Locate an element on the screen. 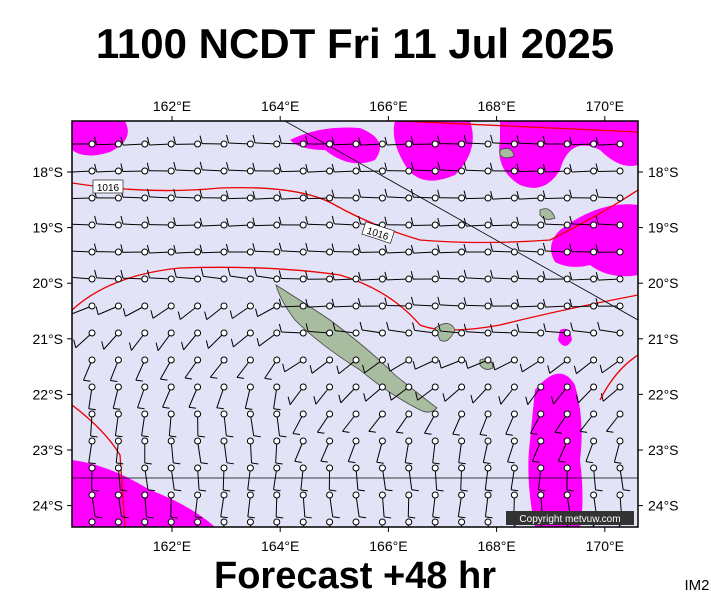 The width and height of the screenshot is (711, 605). latitude-label: 22°S is located at coordinates (47, 394).